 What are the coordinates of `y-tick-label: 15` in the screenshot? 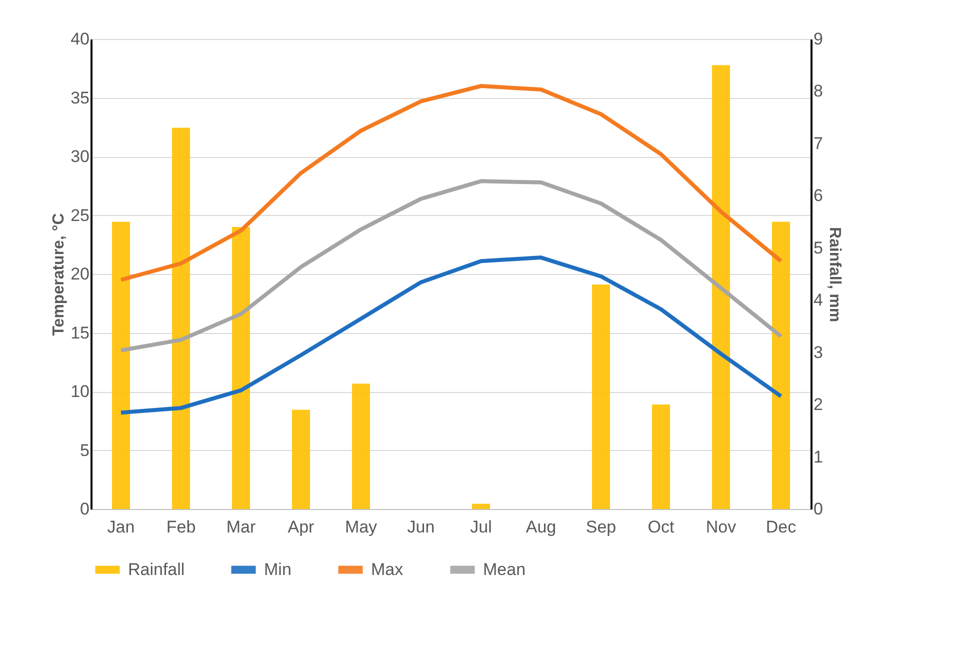 It's located at (80, 332).